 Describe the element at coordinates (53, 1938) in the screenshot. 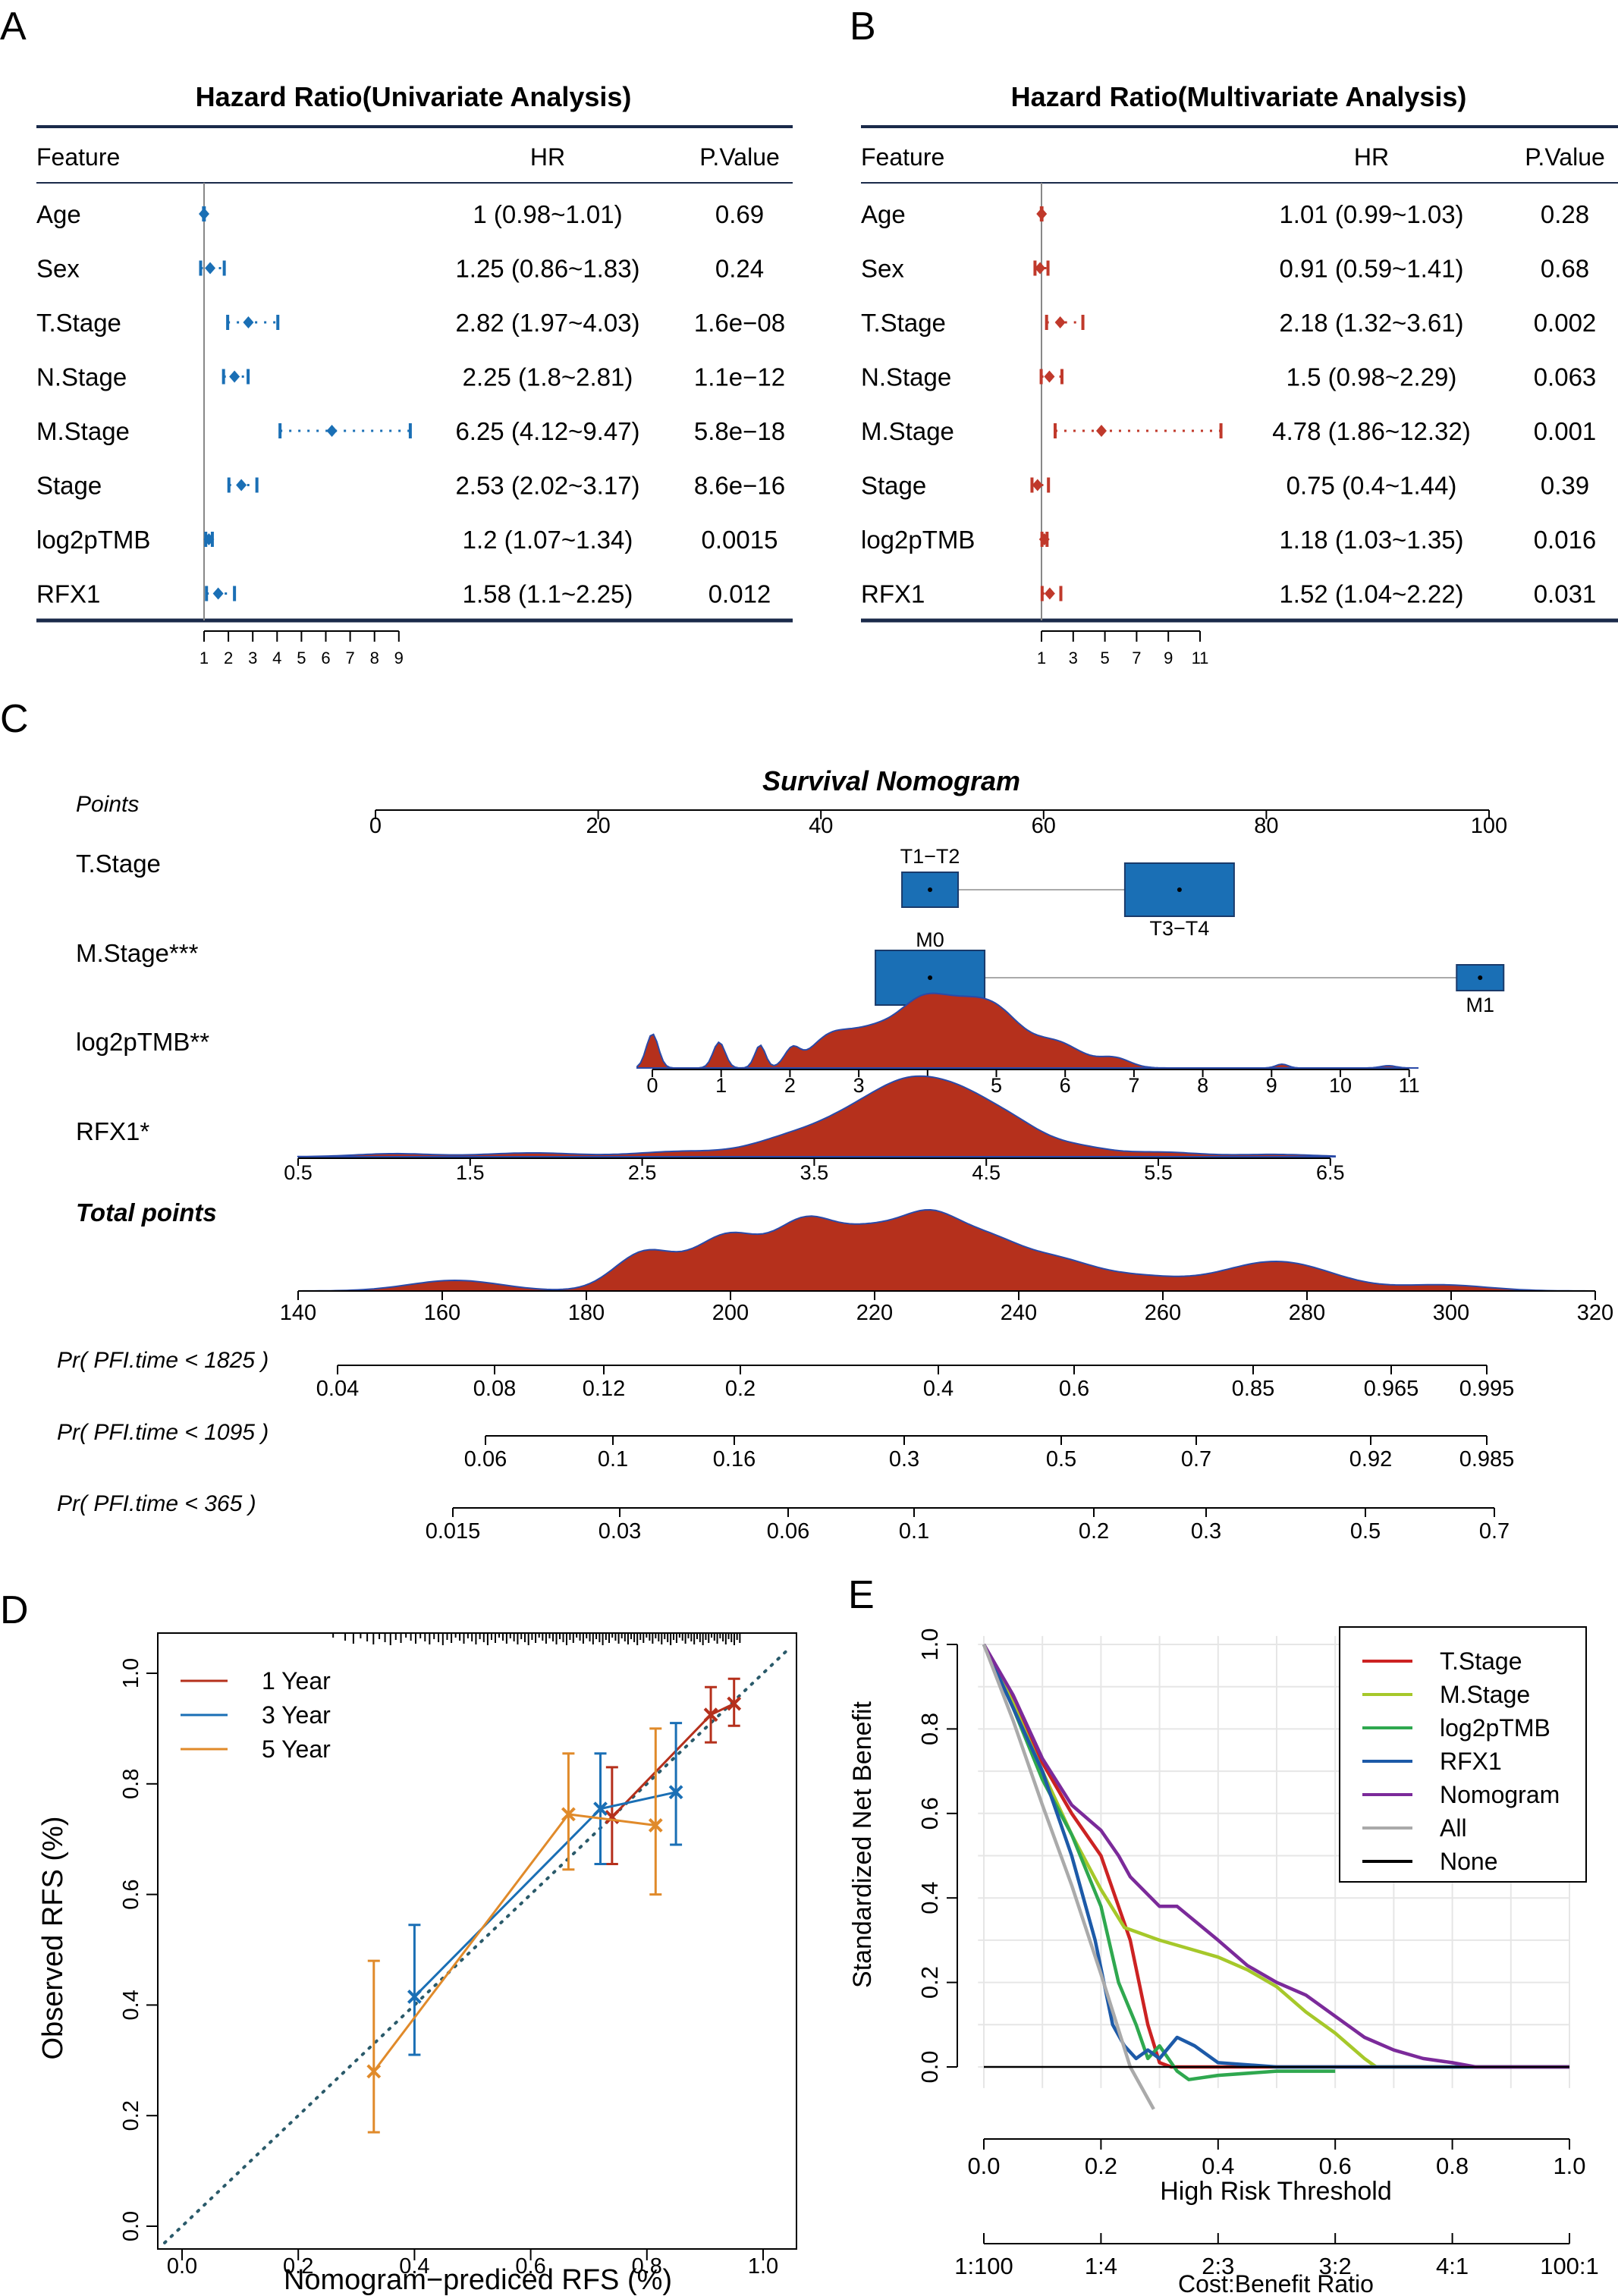

I see `calib-ylabel: Observed RFS (%)` at that location.